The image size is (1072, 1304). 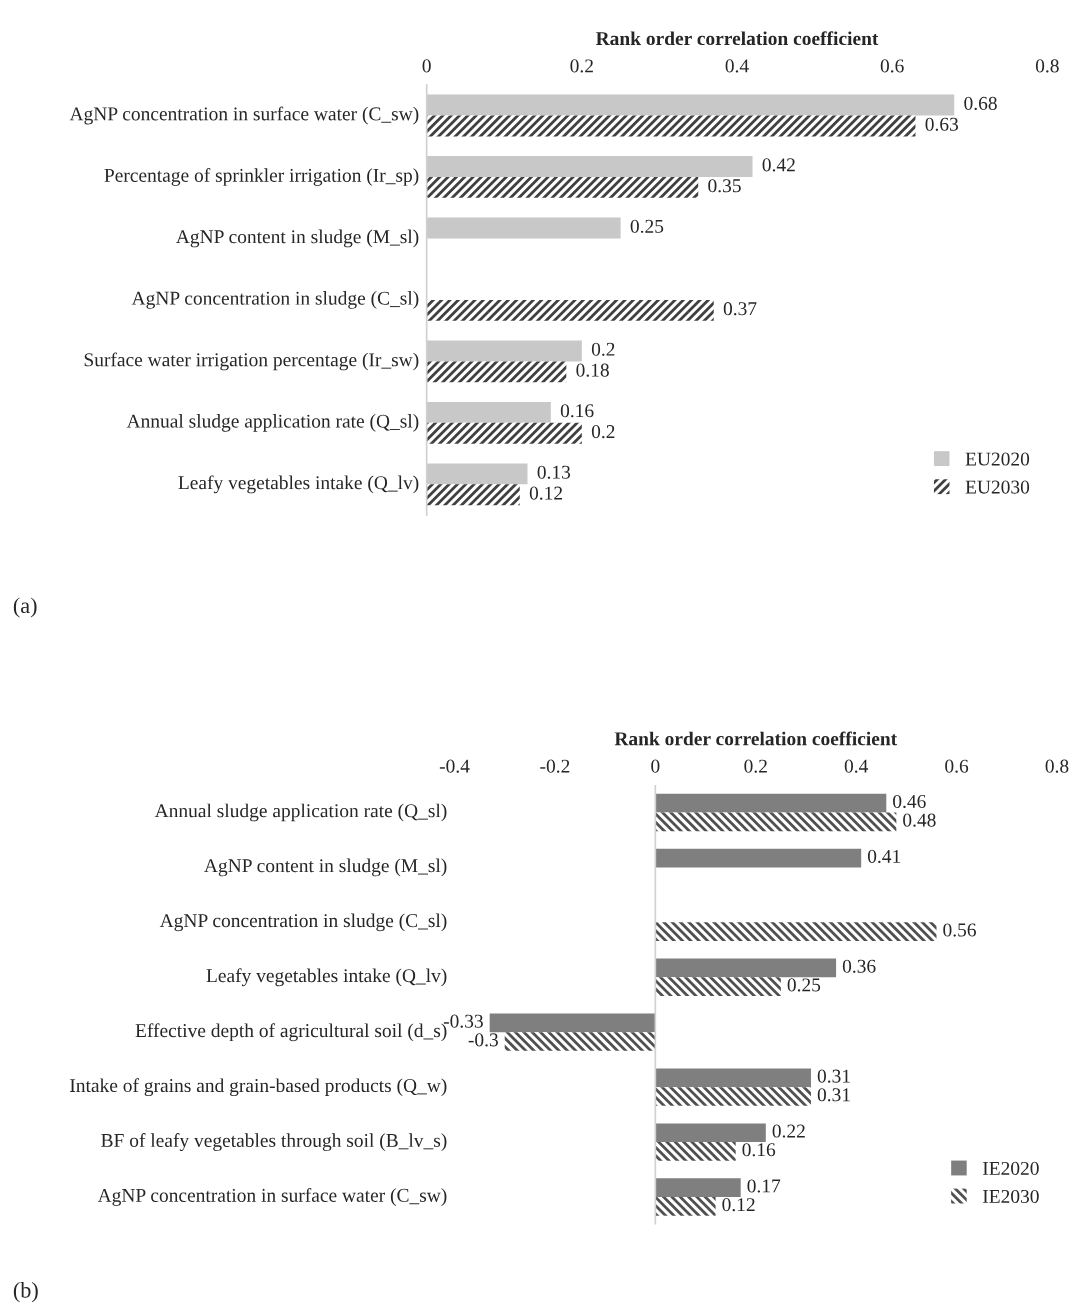 I want to click on data-label: -0.3, so click(x=483, y=1040).